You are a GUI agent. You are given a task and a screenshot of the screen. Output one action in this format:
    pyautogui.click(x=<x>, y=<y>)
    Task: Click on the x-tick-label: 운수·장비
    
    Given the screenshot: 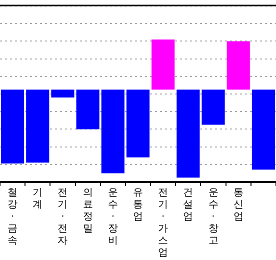 What is the action you would take?
    pyautogui.click(x=113, y=217)
    